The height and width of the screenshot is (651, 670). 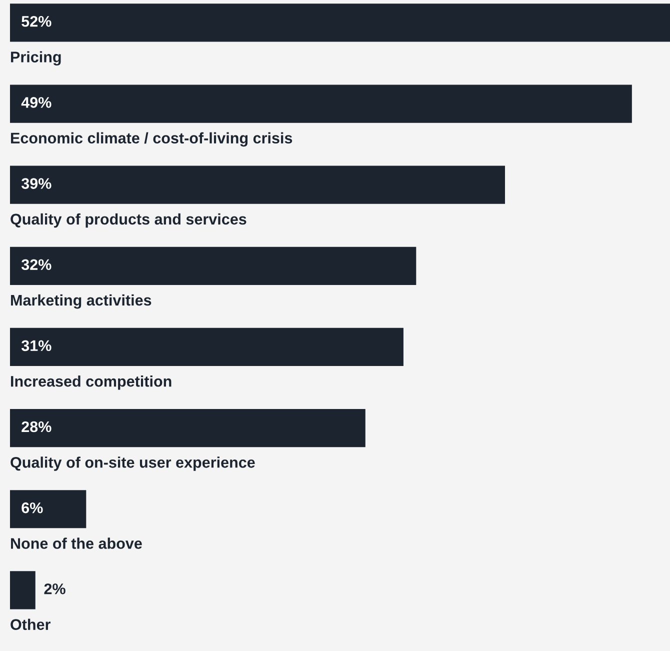 What do you see at coordinates (36, 183) in the screenshot?
I see `data-label: 39%` at bounding box center [36, 183].